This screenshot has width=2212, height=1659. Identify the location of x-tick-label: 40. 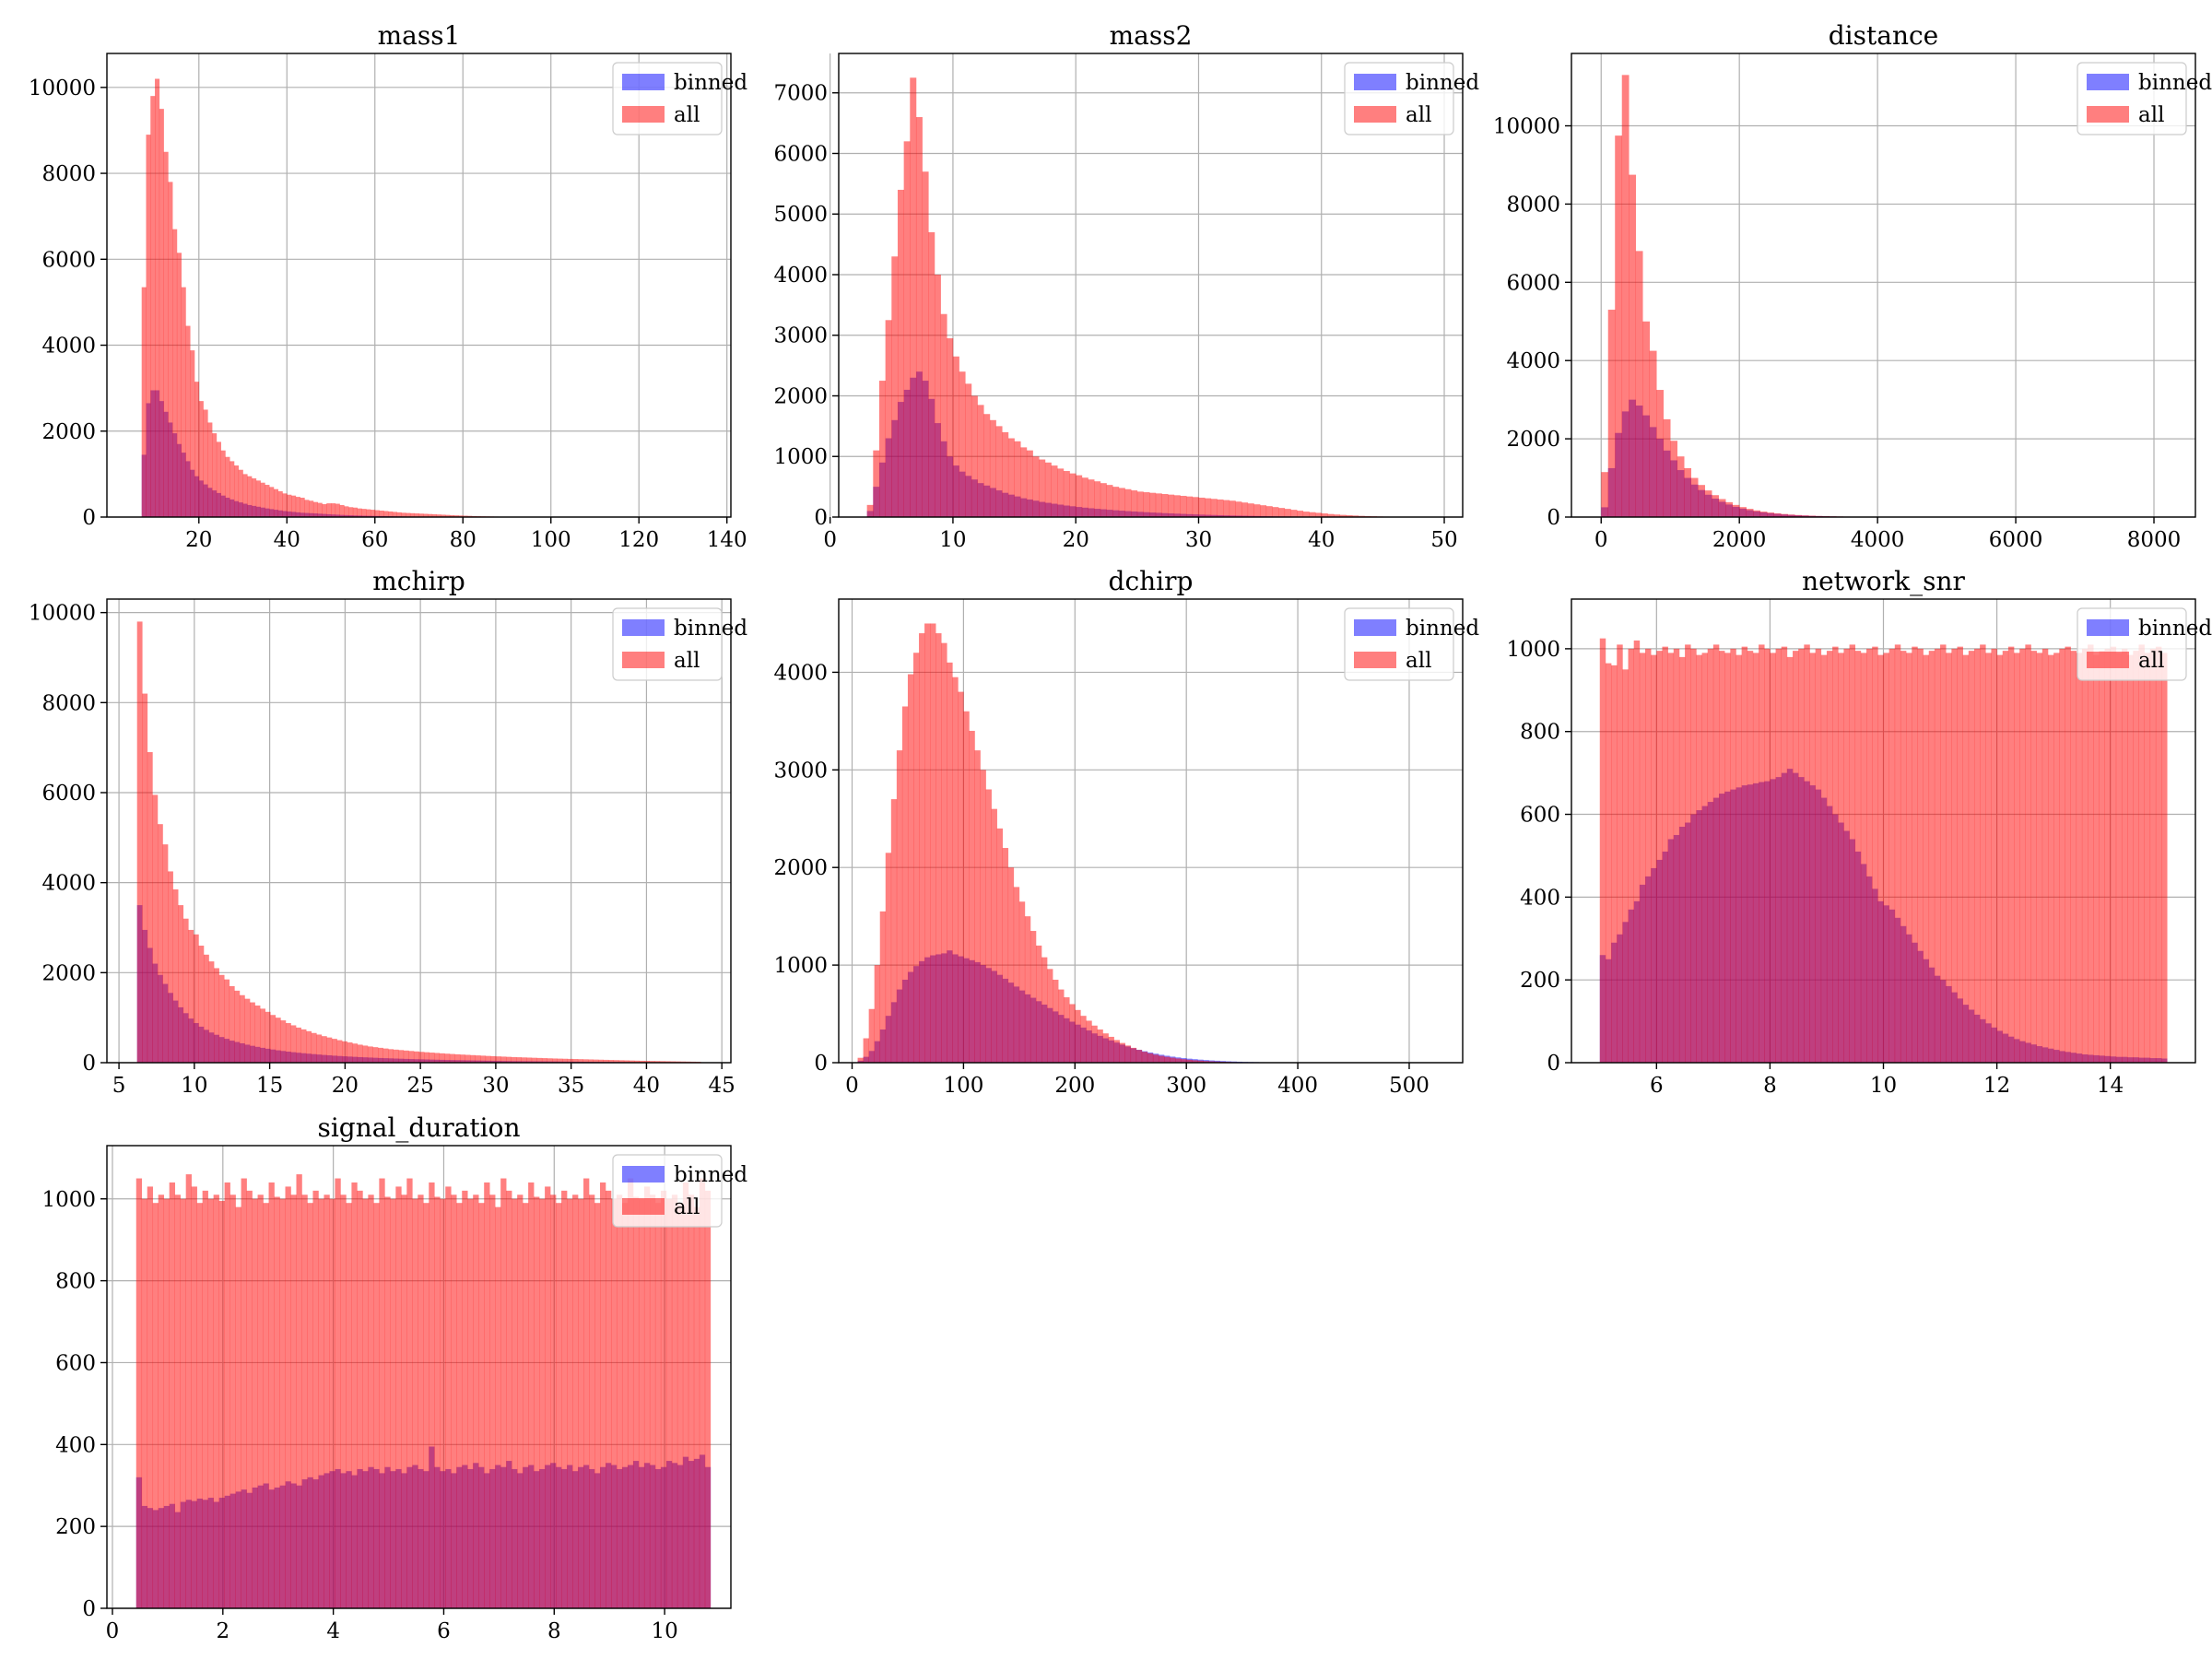
(1321, 540).